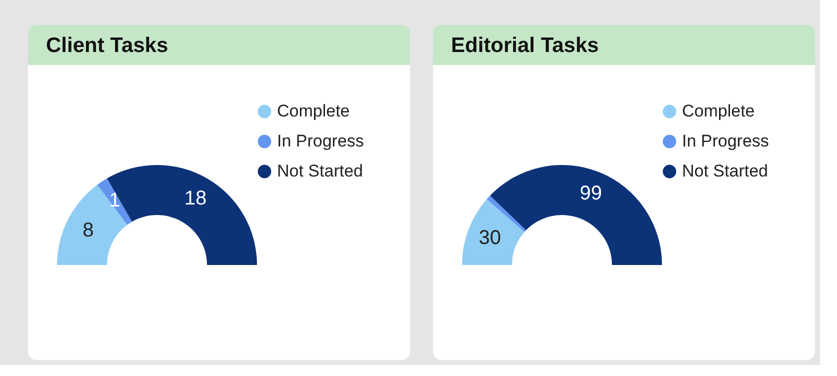 The height and width of the screenshot is (376, 837). What do you see at coordinates (195, 198) in the screenshot?
I see `data-label: 18` at bounding box center [195, 198].